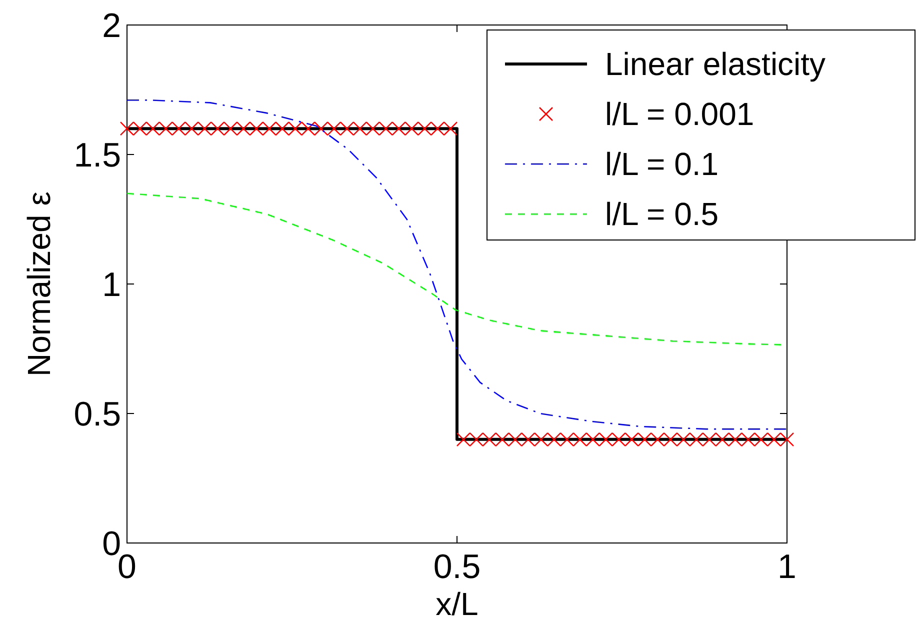 This screenshot has height=626, width=919. I want to click on y-tick-label: 0.5, so click(97, 415).